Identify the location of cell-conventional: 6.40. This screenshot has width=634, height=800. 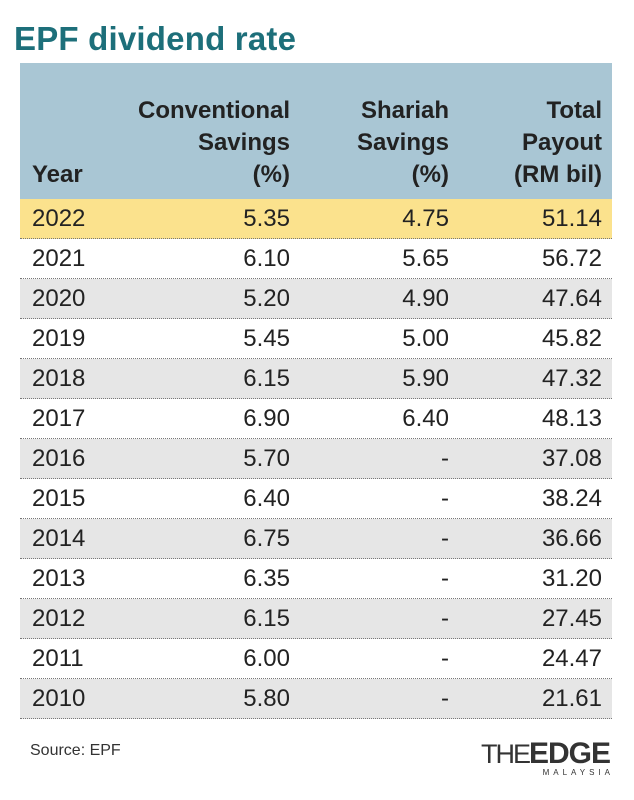
(266, 498).